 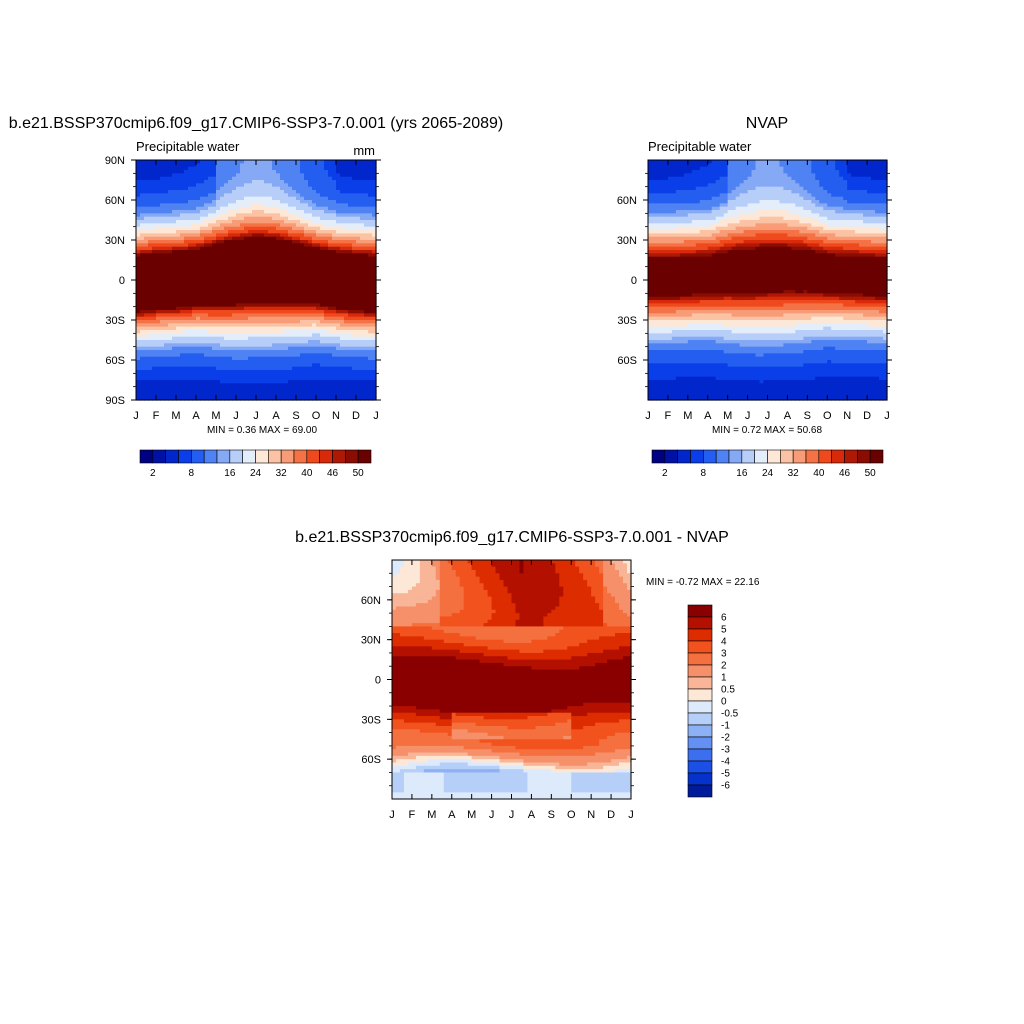 What do you see at coordinates (700, 146) in the screenshot?
I see `nvap-variable-label: Precipitable water` at bounding box center [700, 146].